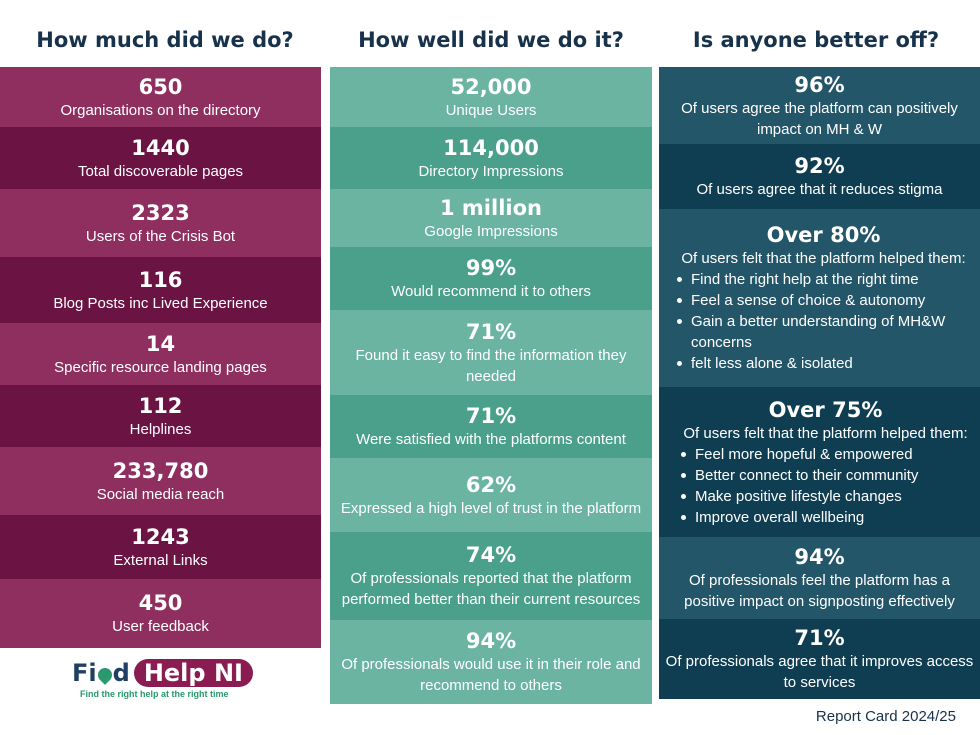 This screenshot has height=735, width=980. What do you see at coordinates (160, 236) in the screenshot?
I see `stat-description: Users of the Crisis Bot` at bounding box center [160, 236].